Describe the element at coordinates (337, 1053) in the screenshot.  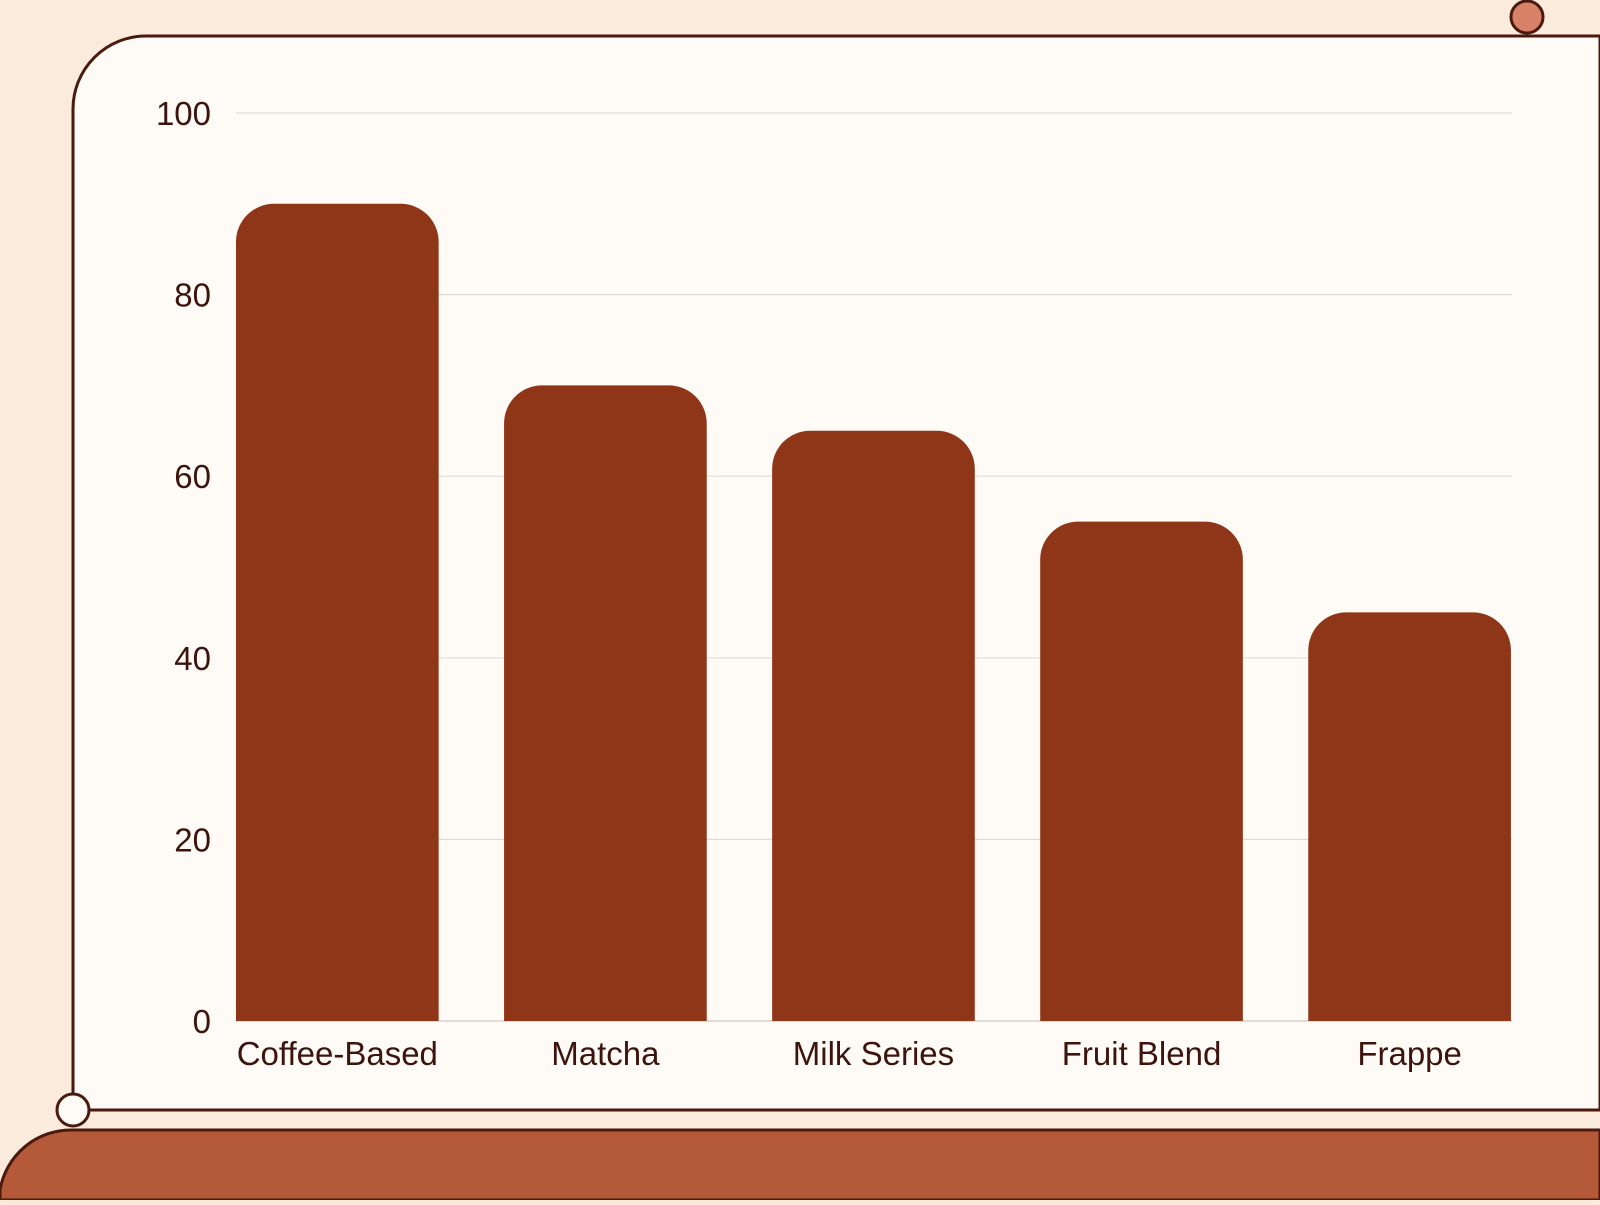
I see `x-category-label: Coffee-Based` at that location.